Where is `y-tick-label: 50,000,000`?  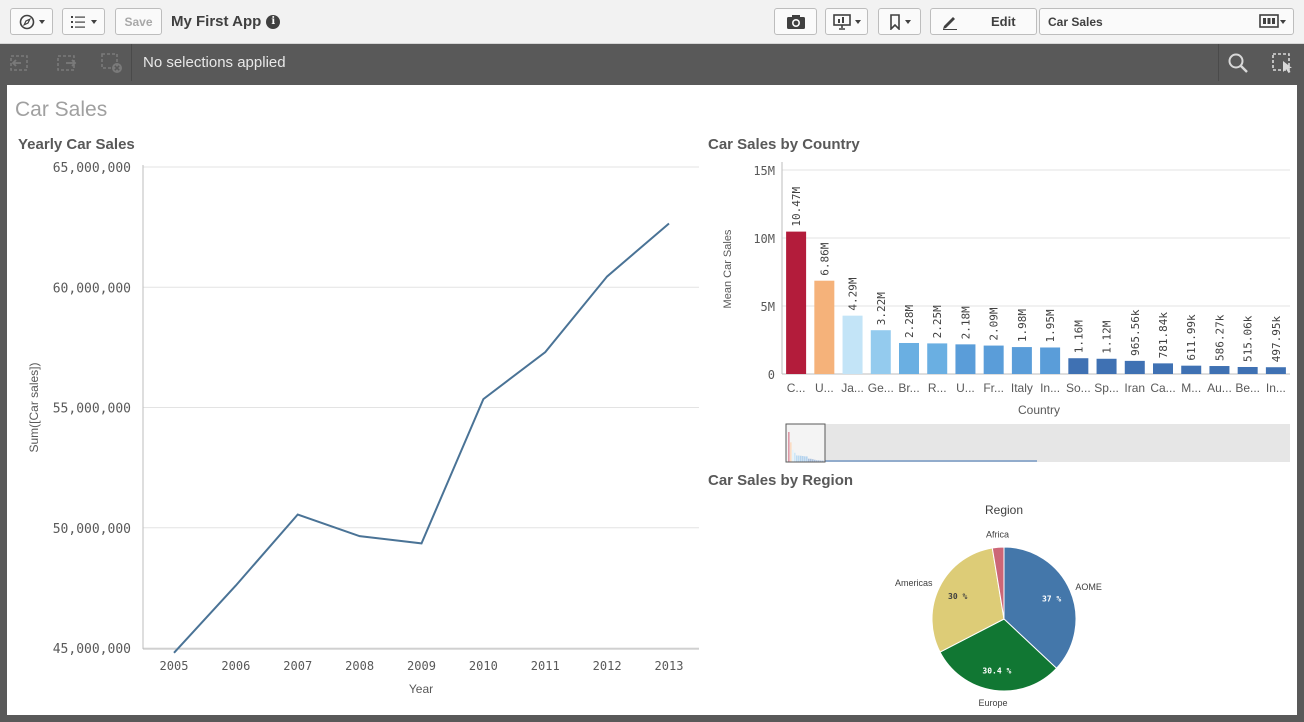 y-tick-label: 50,000,000 is located at coordinates (92, 529).